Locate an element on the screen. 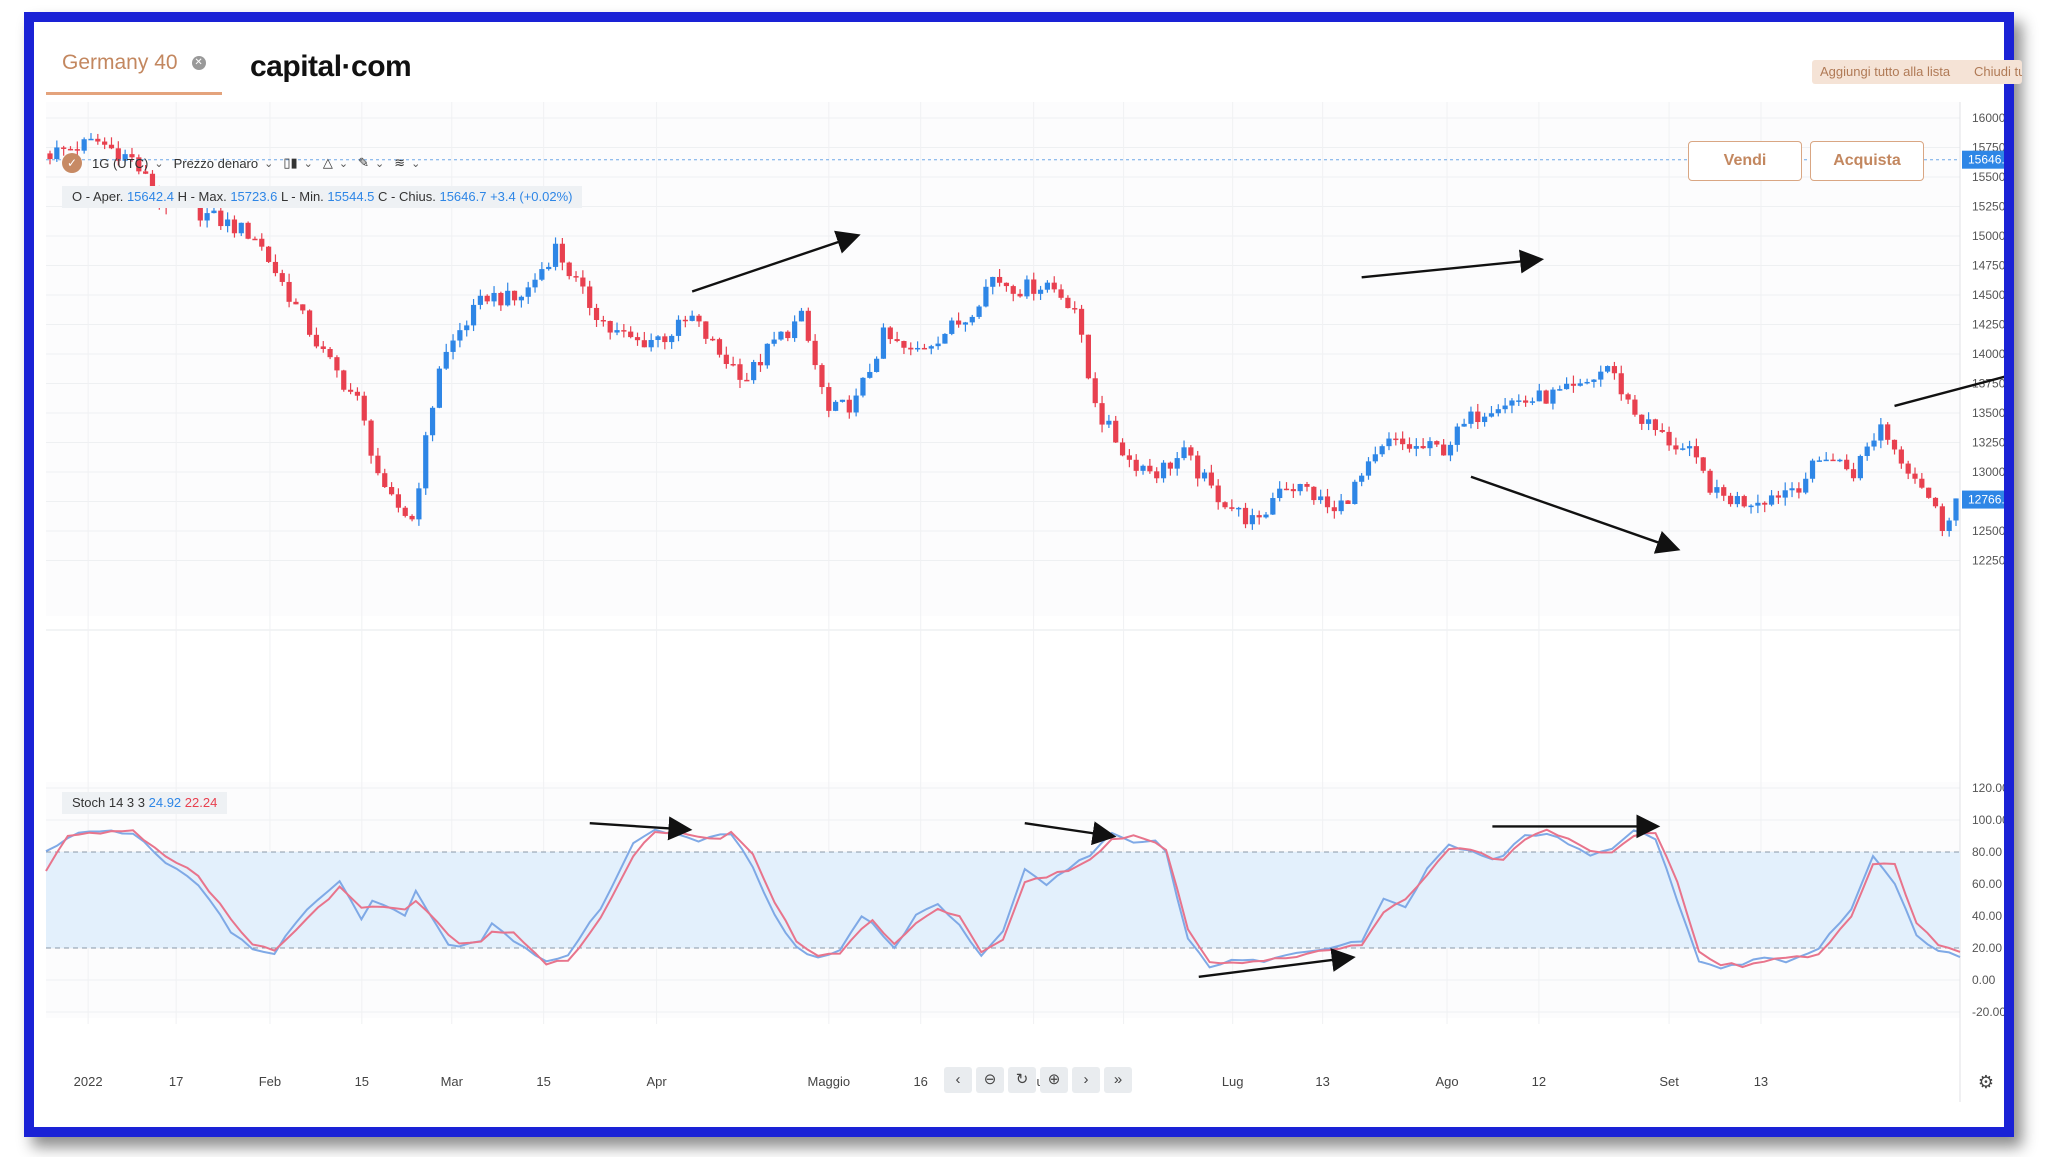 The image size is (2048, 1157). x-tick-label: Apr is located at coordinates (656, 1081).